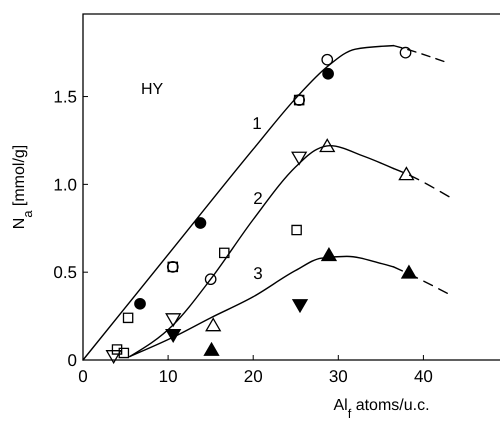  What do you see at coordinates (258, 273) in the screenshot?
I see `annotation: 3` at bounding box center [258, 273].